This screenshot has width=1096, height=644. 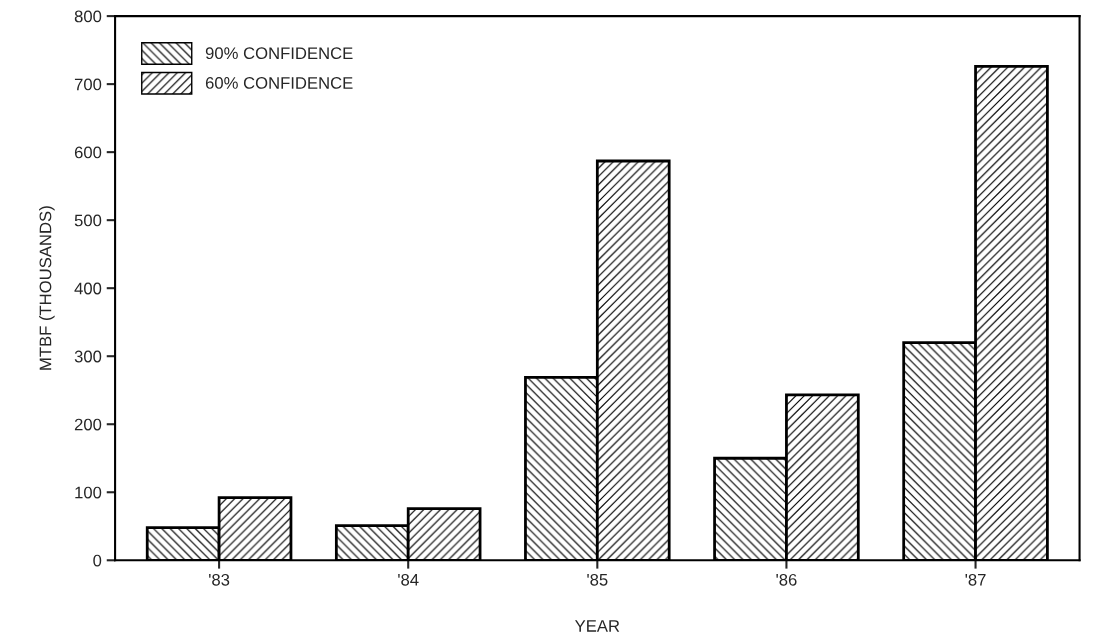 I want to click on y-tick-label: 200, so click(x=88, y=424).